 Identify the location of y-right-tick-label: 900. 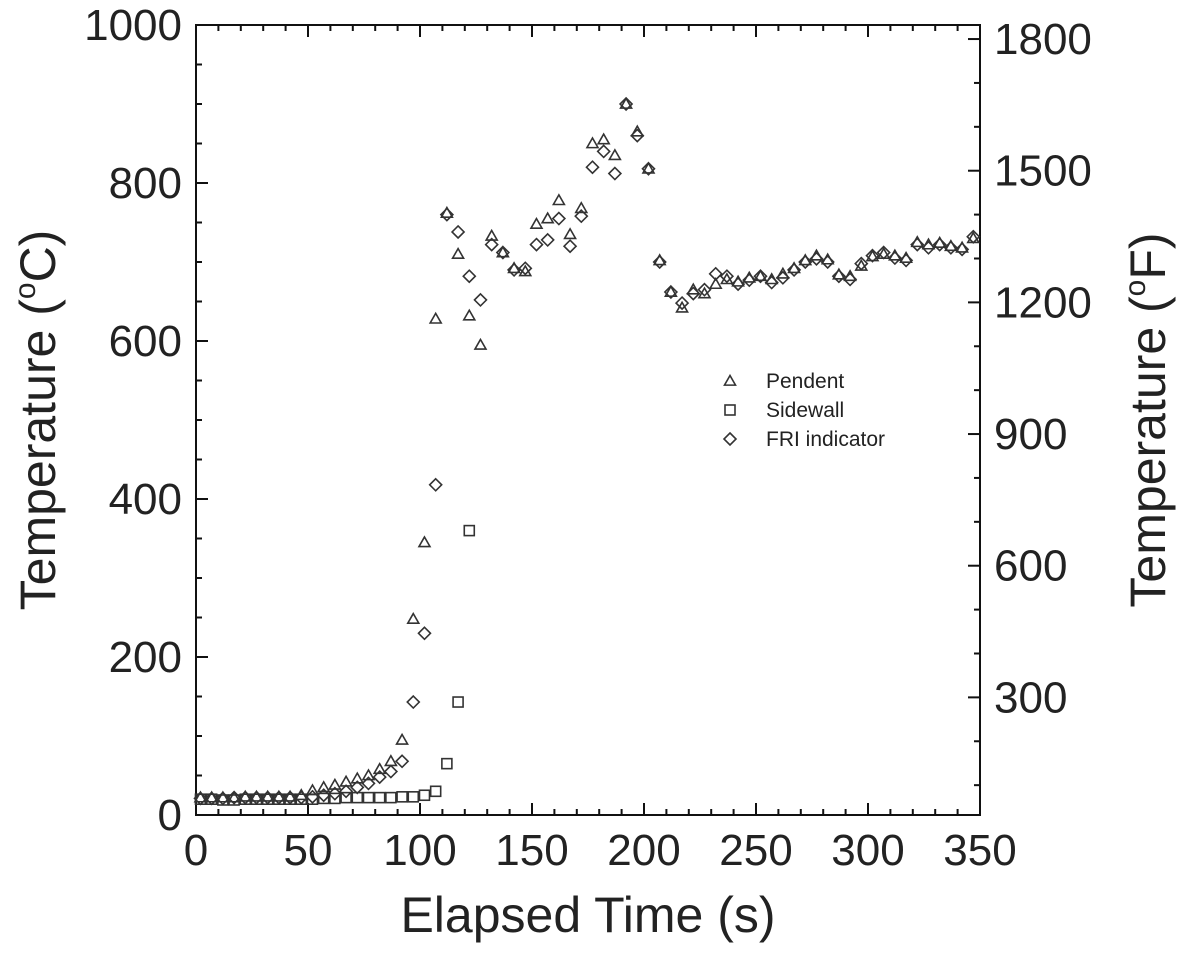
(1030, 434).